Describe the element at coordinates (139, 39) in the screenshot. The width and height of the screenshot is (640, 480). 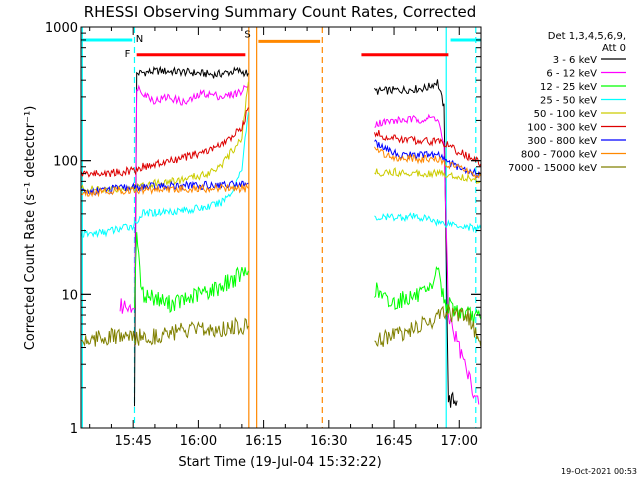
I see `annotation-label-N: N` at that location.